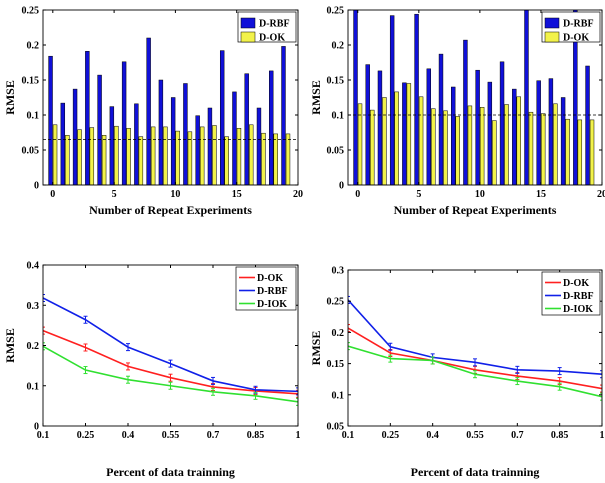  I want to click on x-tick-label: 1, so click(298, 435).